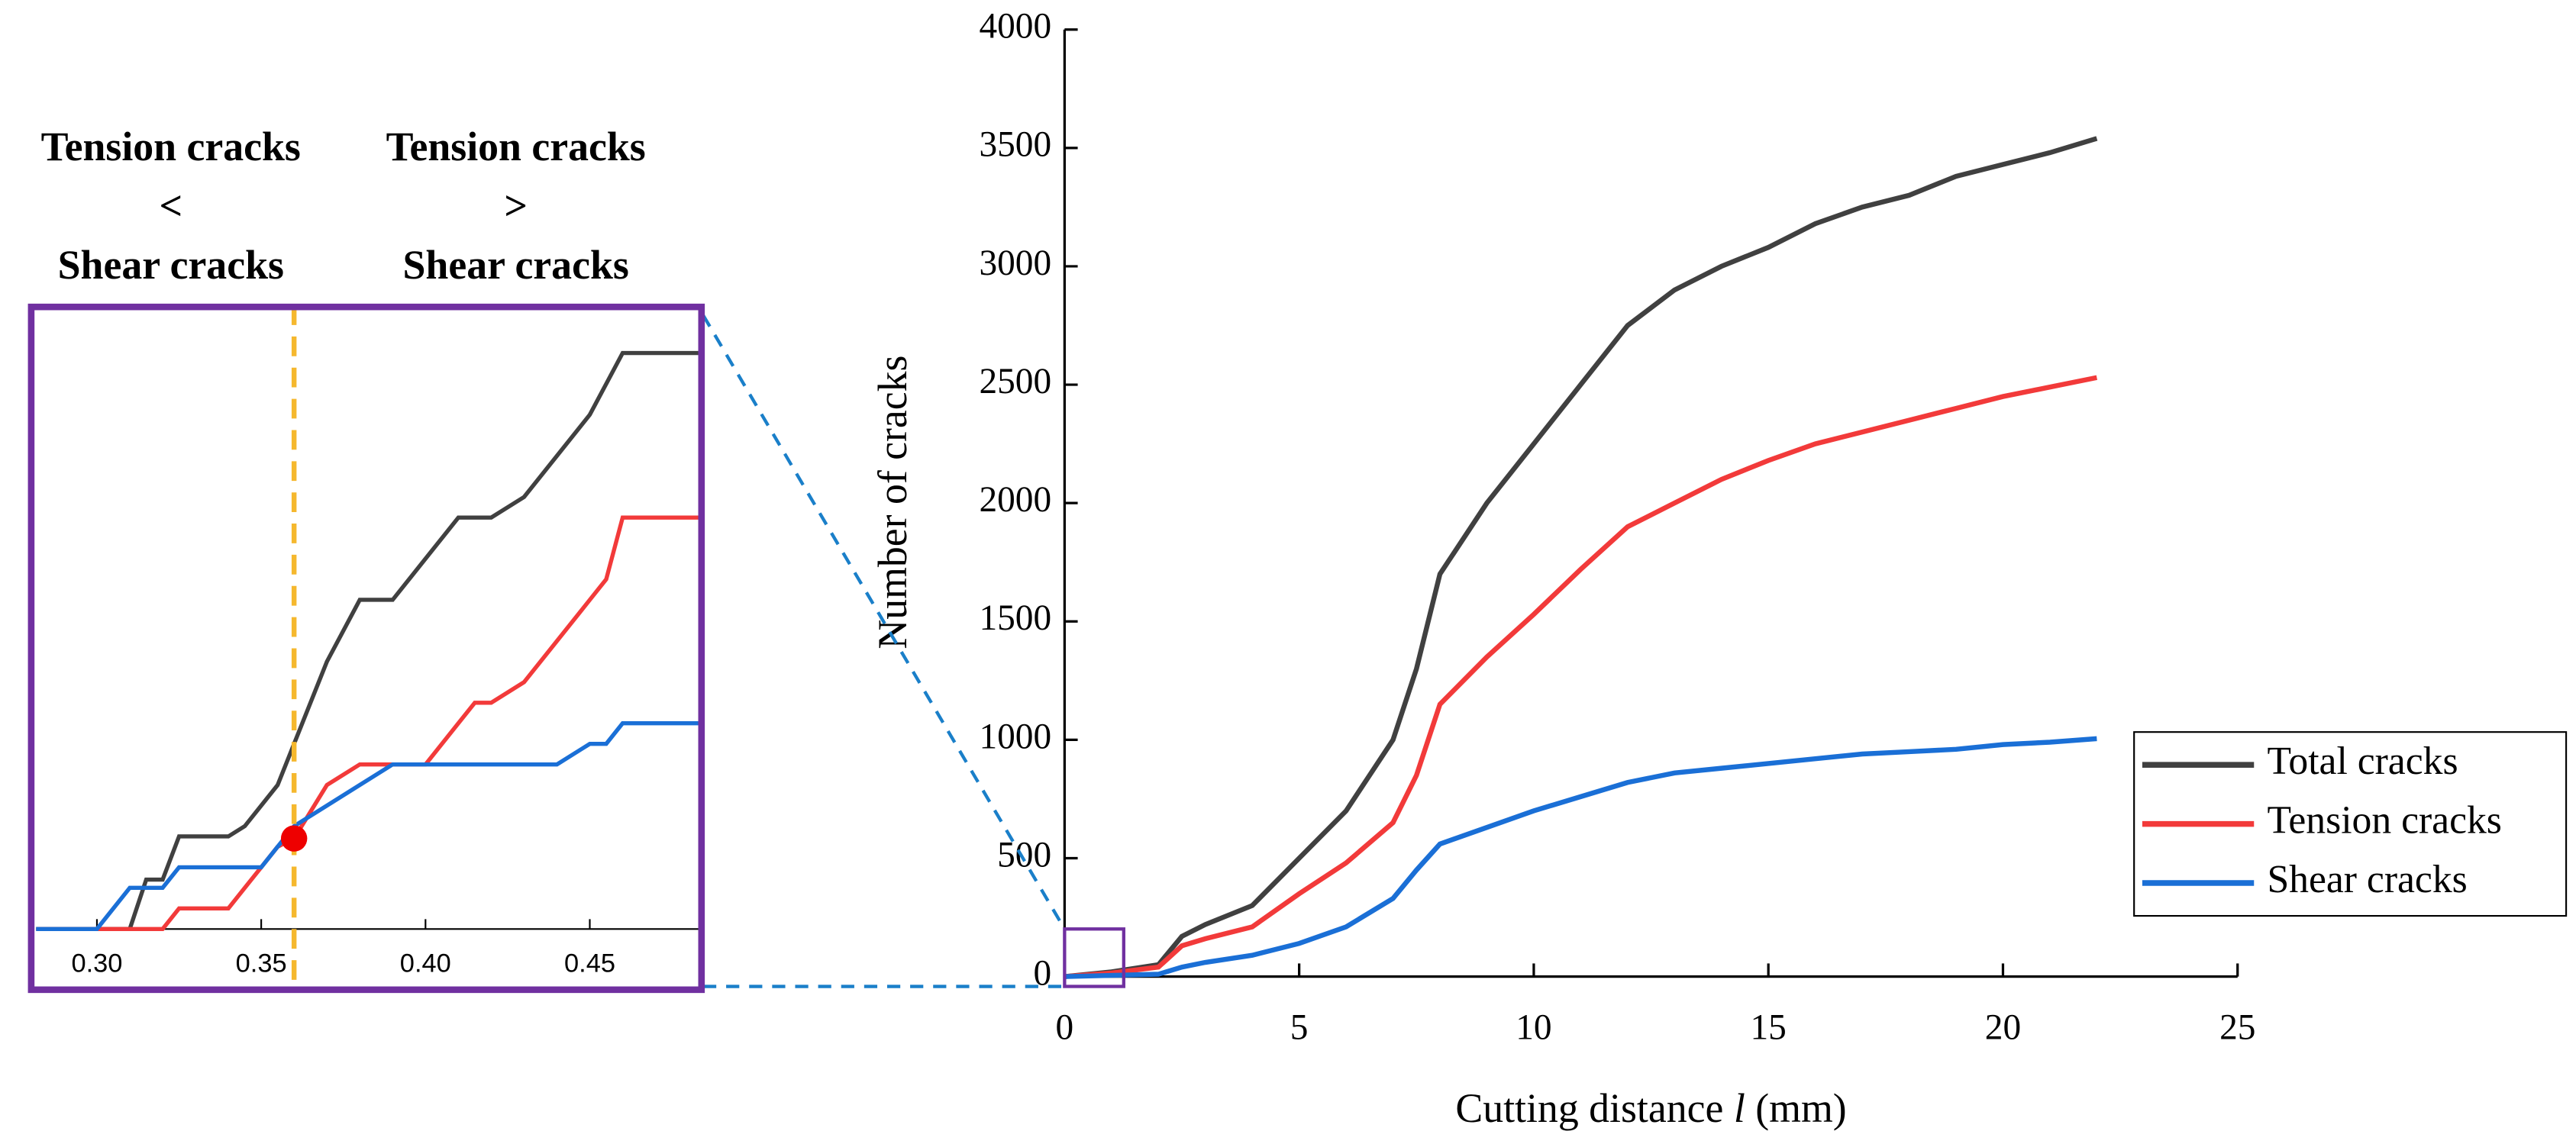 This screenshot has width=2576, height=1144. What do you see at coordinates (425, 964) in the screenshot?
I see `x-tick-label: 0.40` at bounding box center [425, 964].